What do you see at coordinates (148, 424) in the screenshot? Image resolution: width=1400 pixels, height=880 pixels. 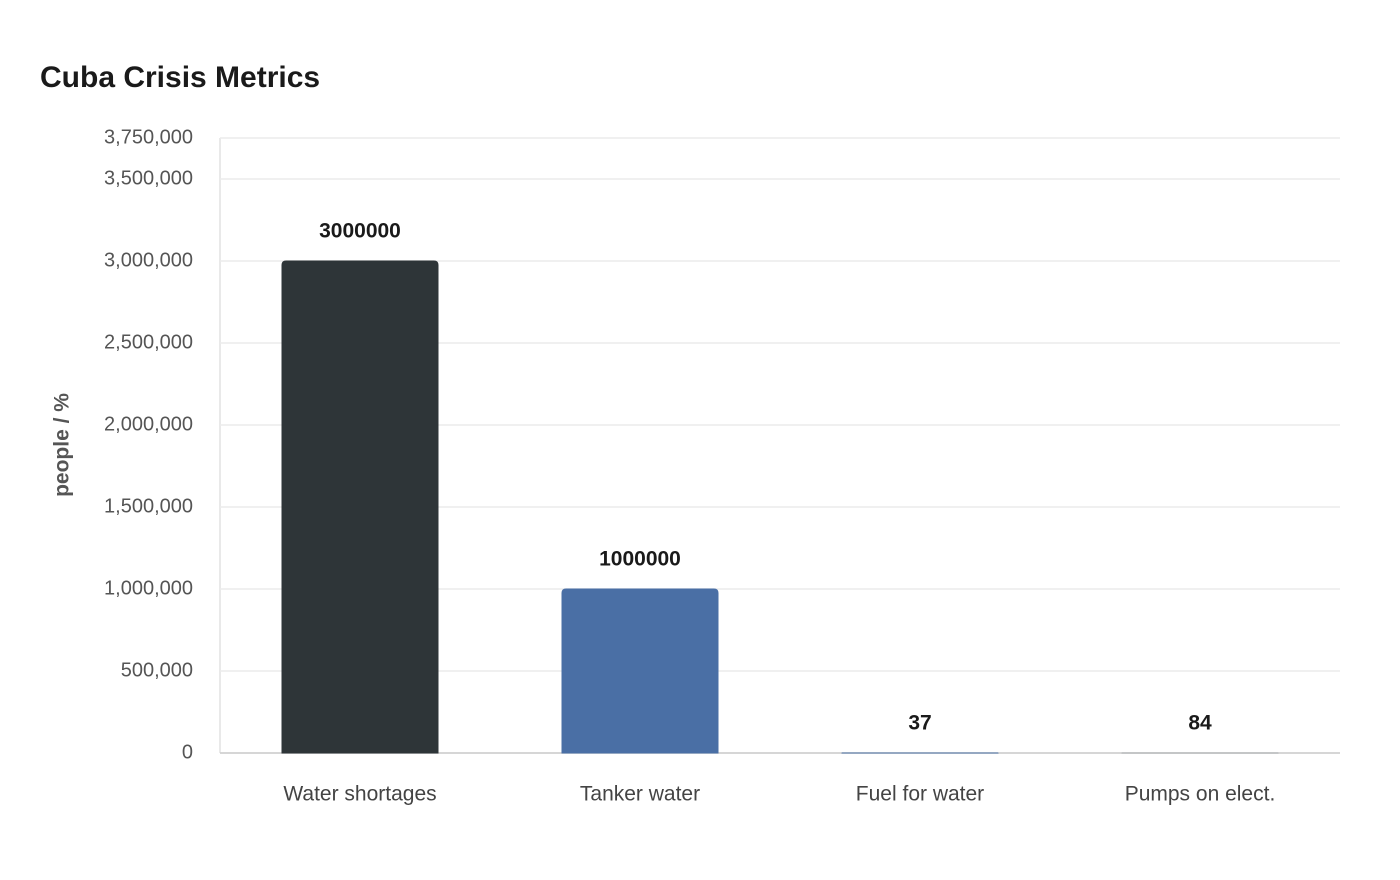 I see `y-tick-label: 2,000,000` at bounding box center [148, 424].